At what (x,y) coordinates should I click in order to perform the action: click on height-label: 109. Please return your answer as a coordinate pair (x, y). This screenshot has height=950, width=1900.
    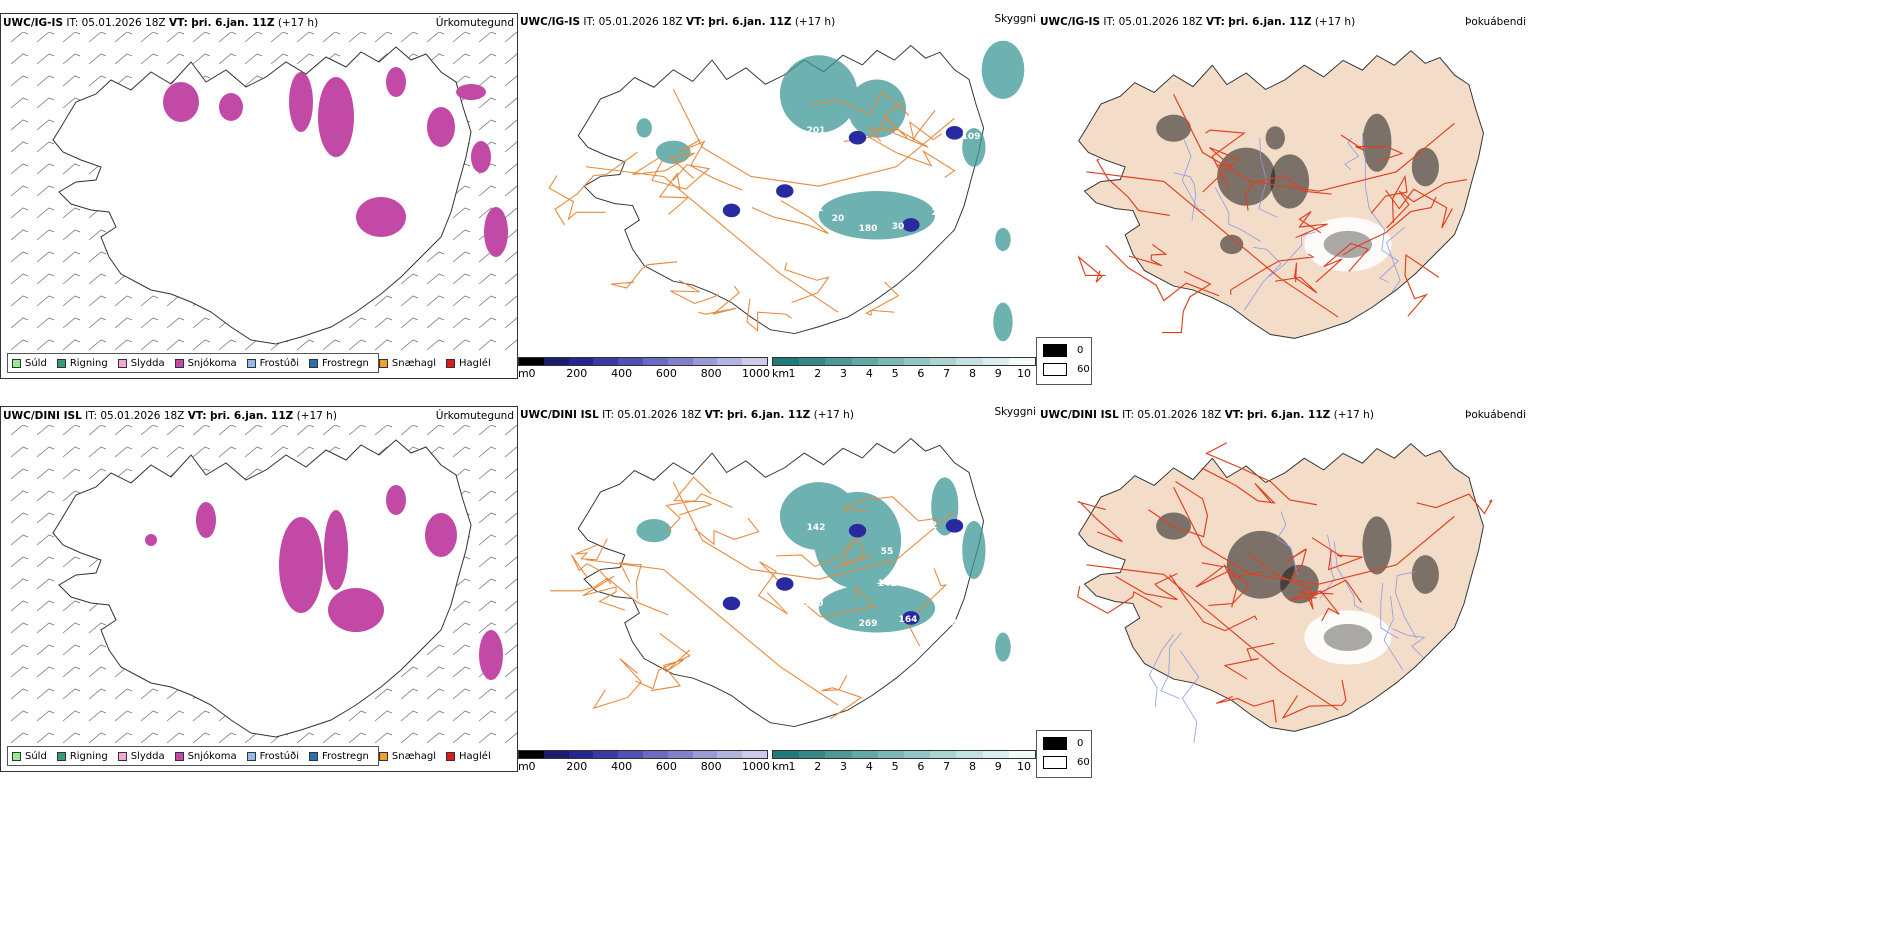
    Looking at the image, I should click on (971, 137).